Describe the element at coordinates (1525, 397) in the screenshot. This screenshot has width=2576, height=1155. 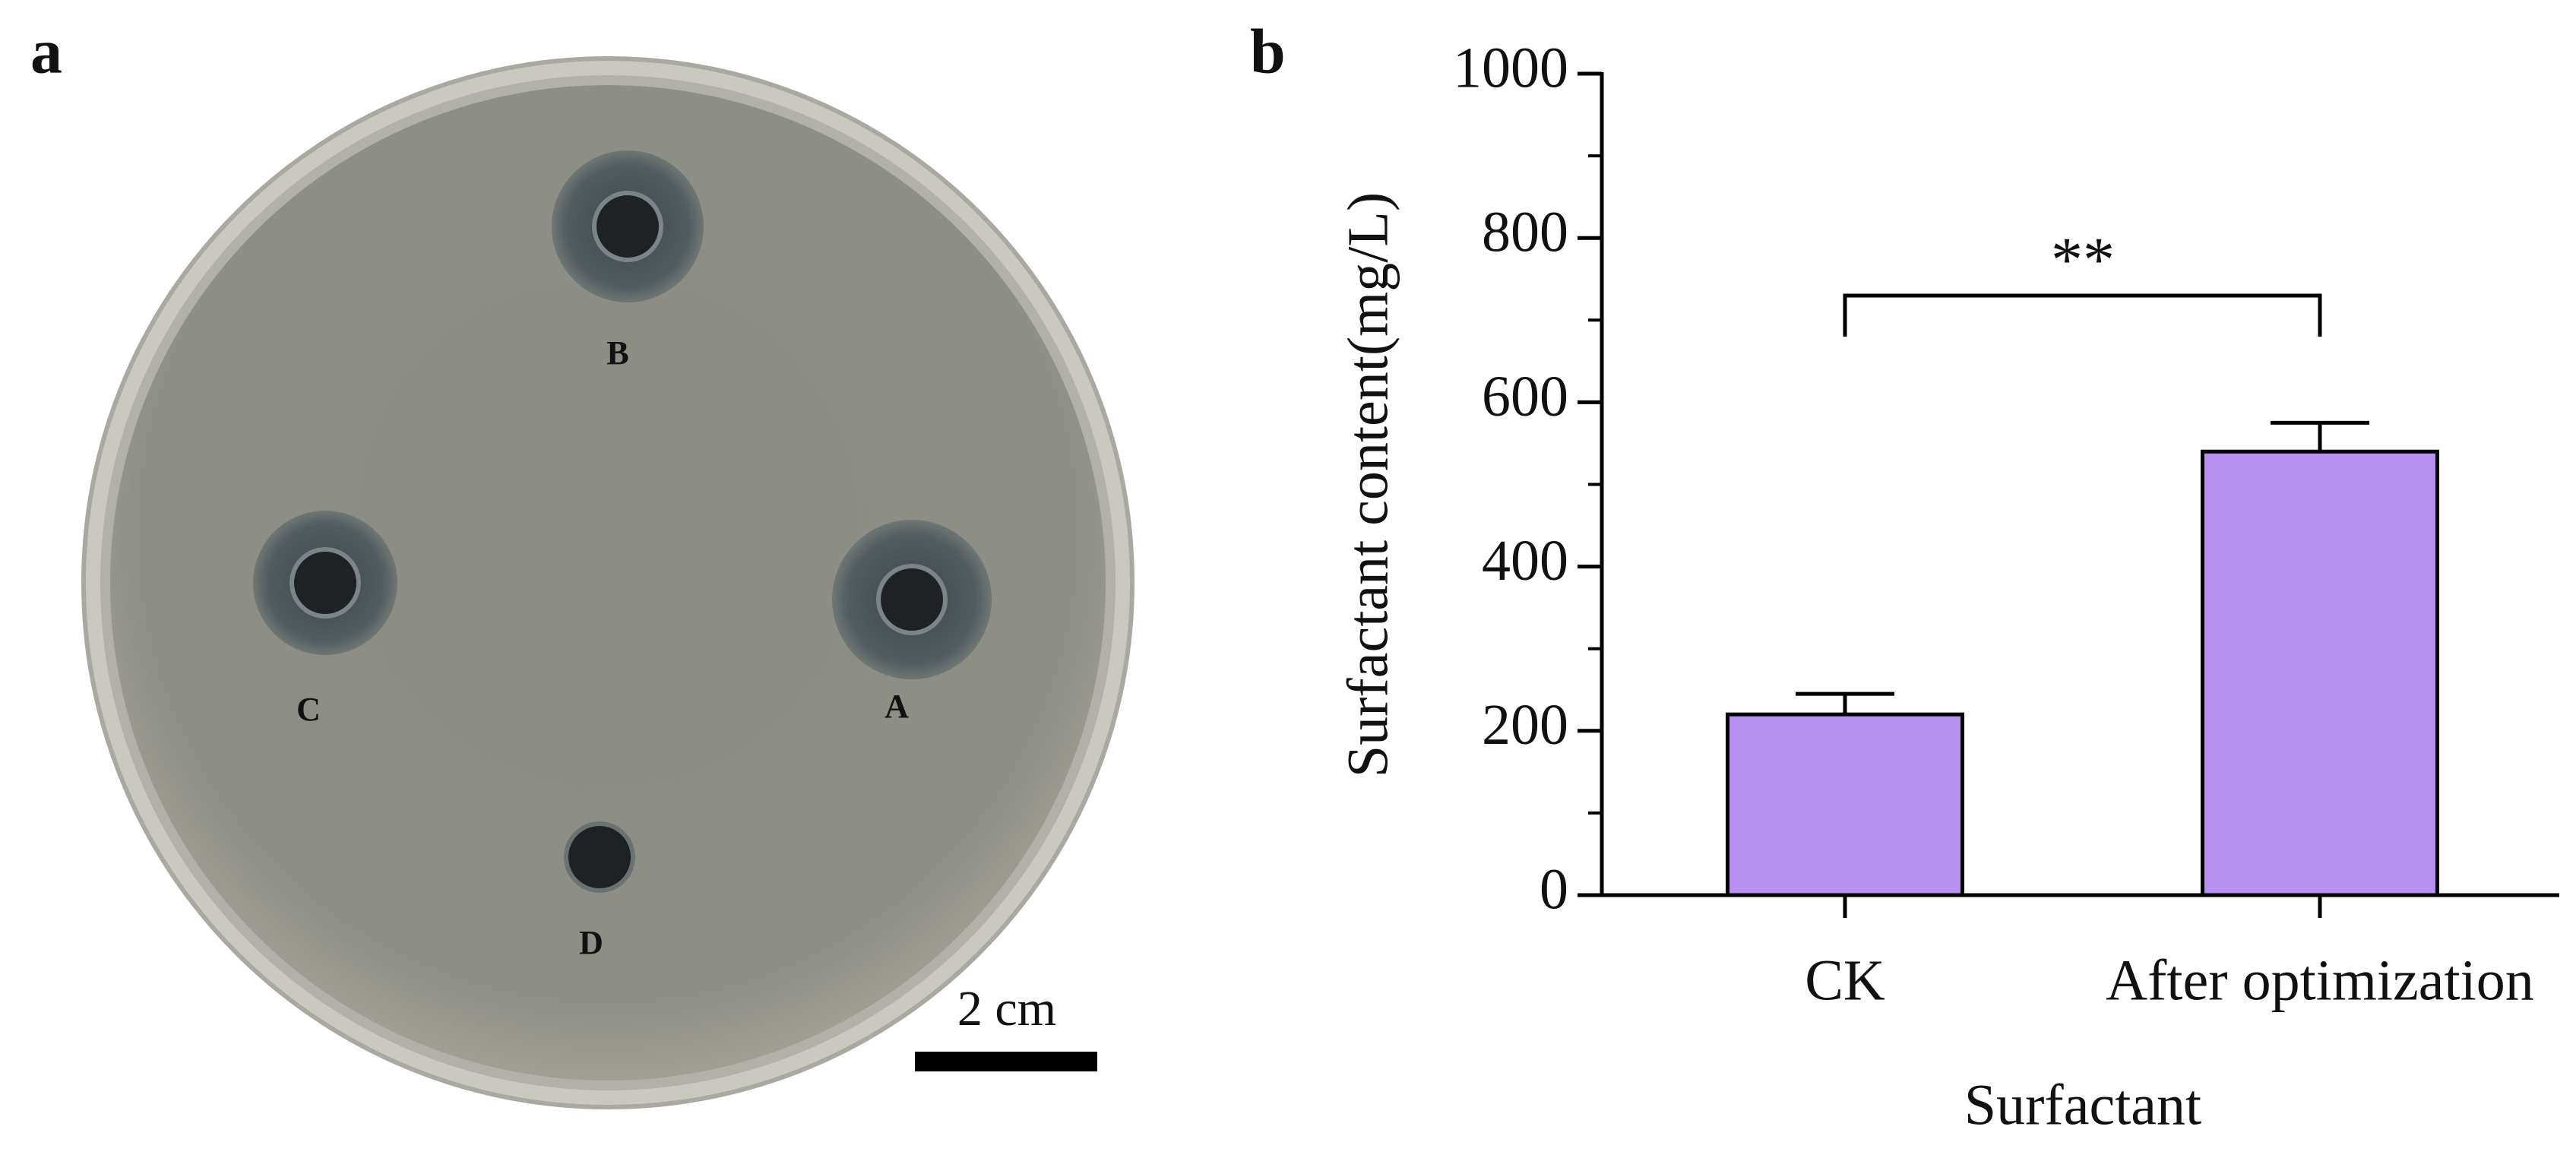
I see `y-tick-label: 600` at that location.